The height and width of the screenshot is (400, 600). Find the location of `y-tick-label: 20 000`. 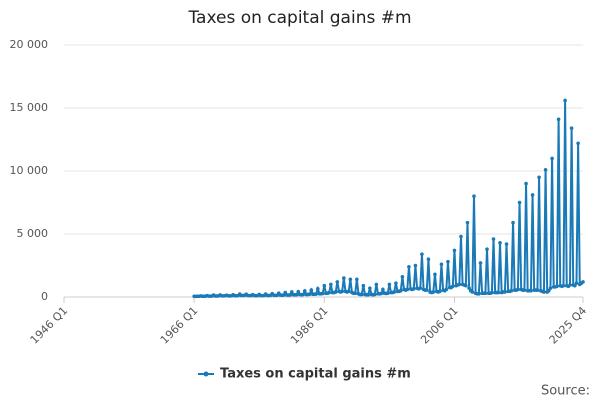

y-tick-label: 20 000 is located at coordinates (29, 44).